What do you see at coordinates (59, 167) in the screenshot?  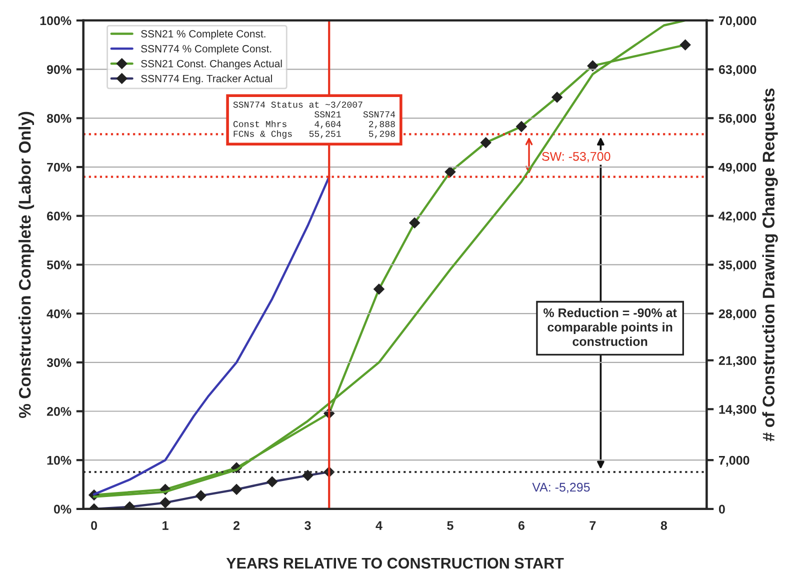 I see `y-tick-label: 70%` at bounding box center [59, 167].